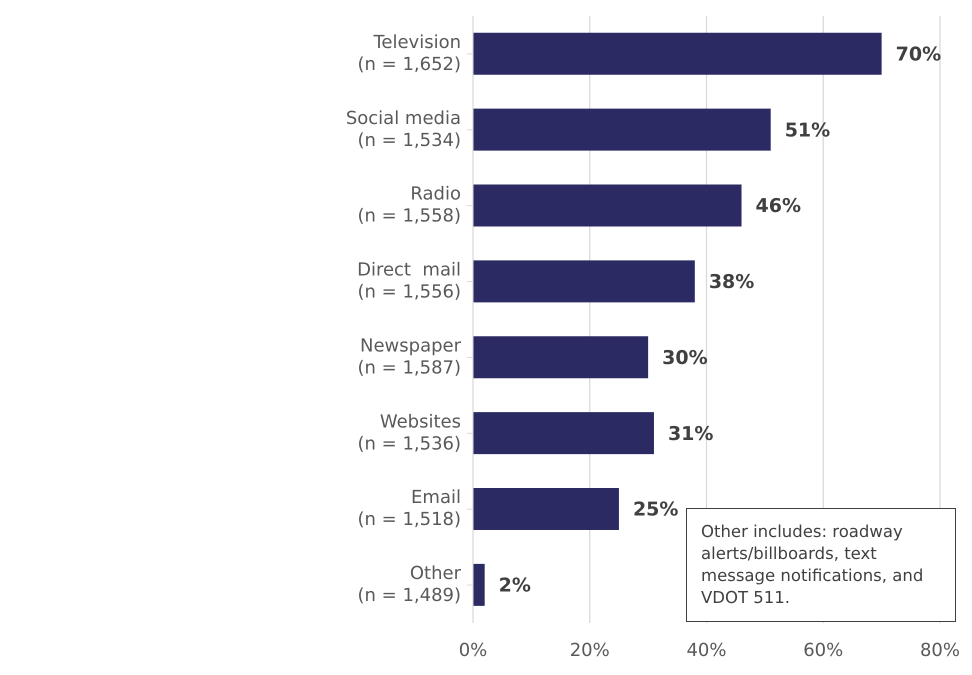  Describe the element at coordinates (731, 282) in the screenshot. I see `data-label: 38%` at that location.